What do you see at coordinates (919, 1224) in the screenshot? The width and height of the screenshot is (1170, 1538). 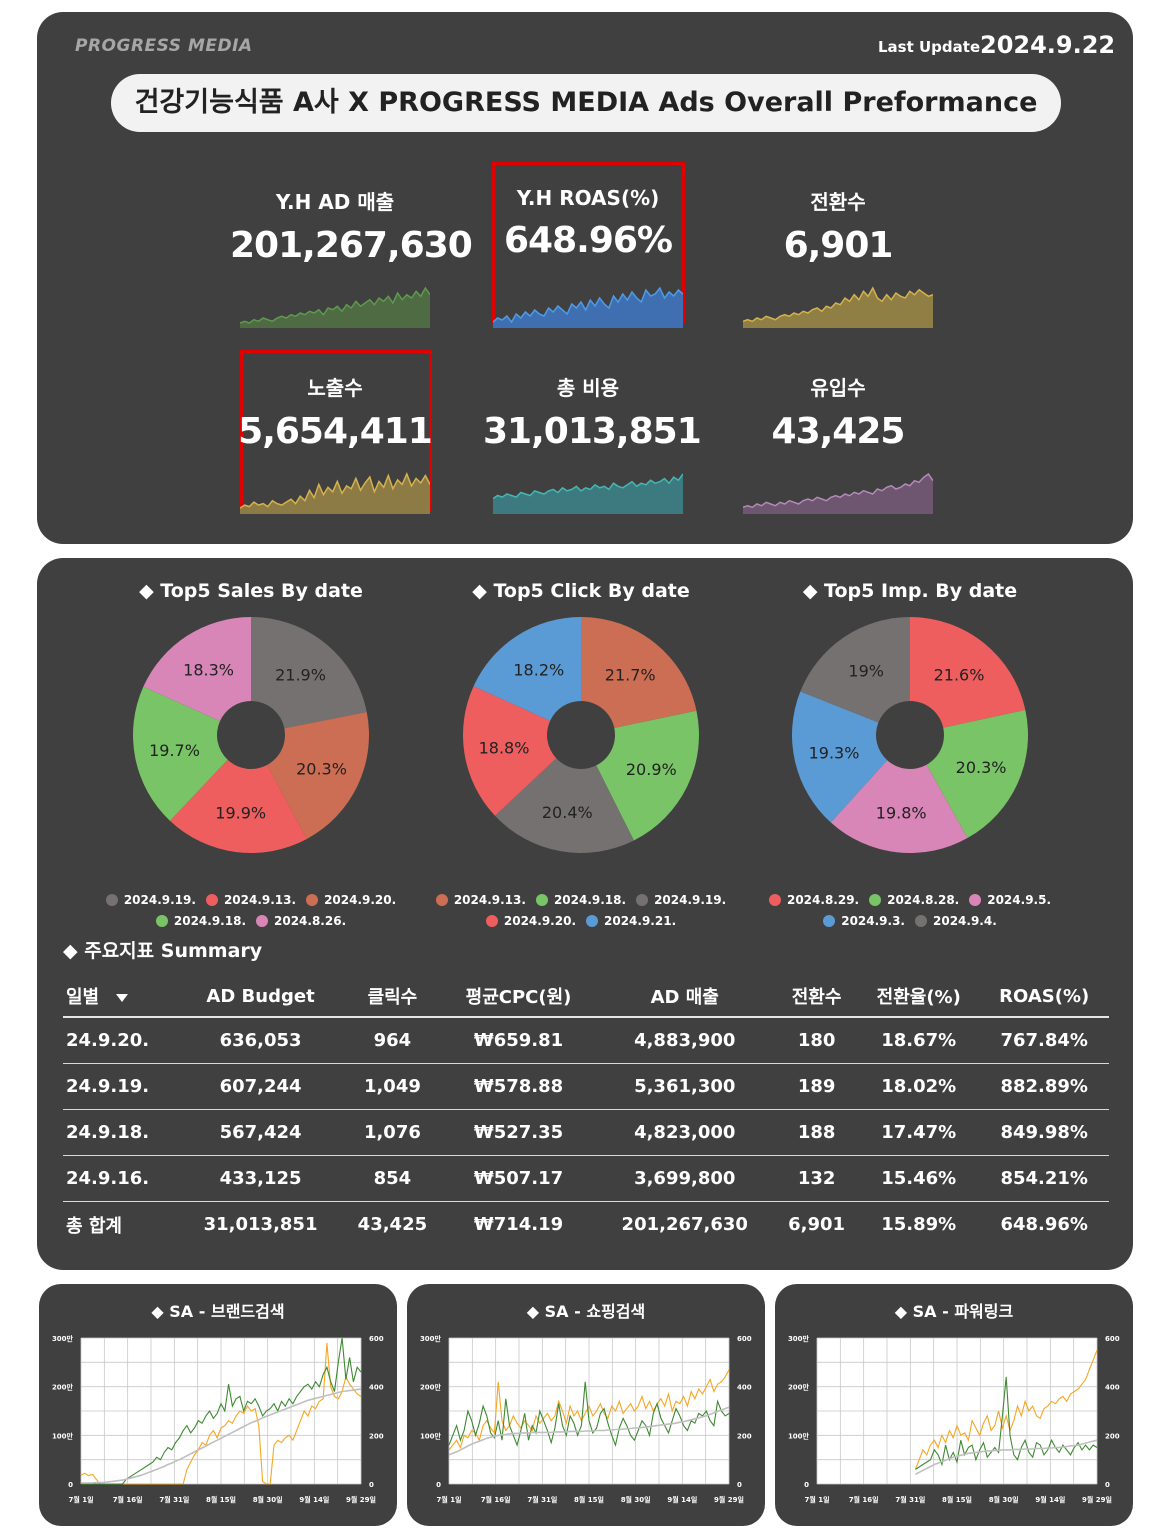 I see `table-cell: 15.89%` at bounding box center [919, 1224].